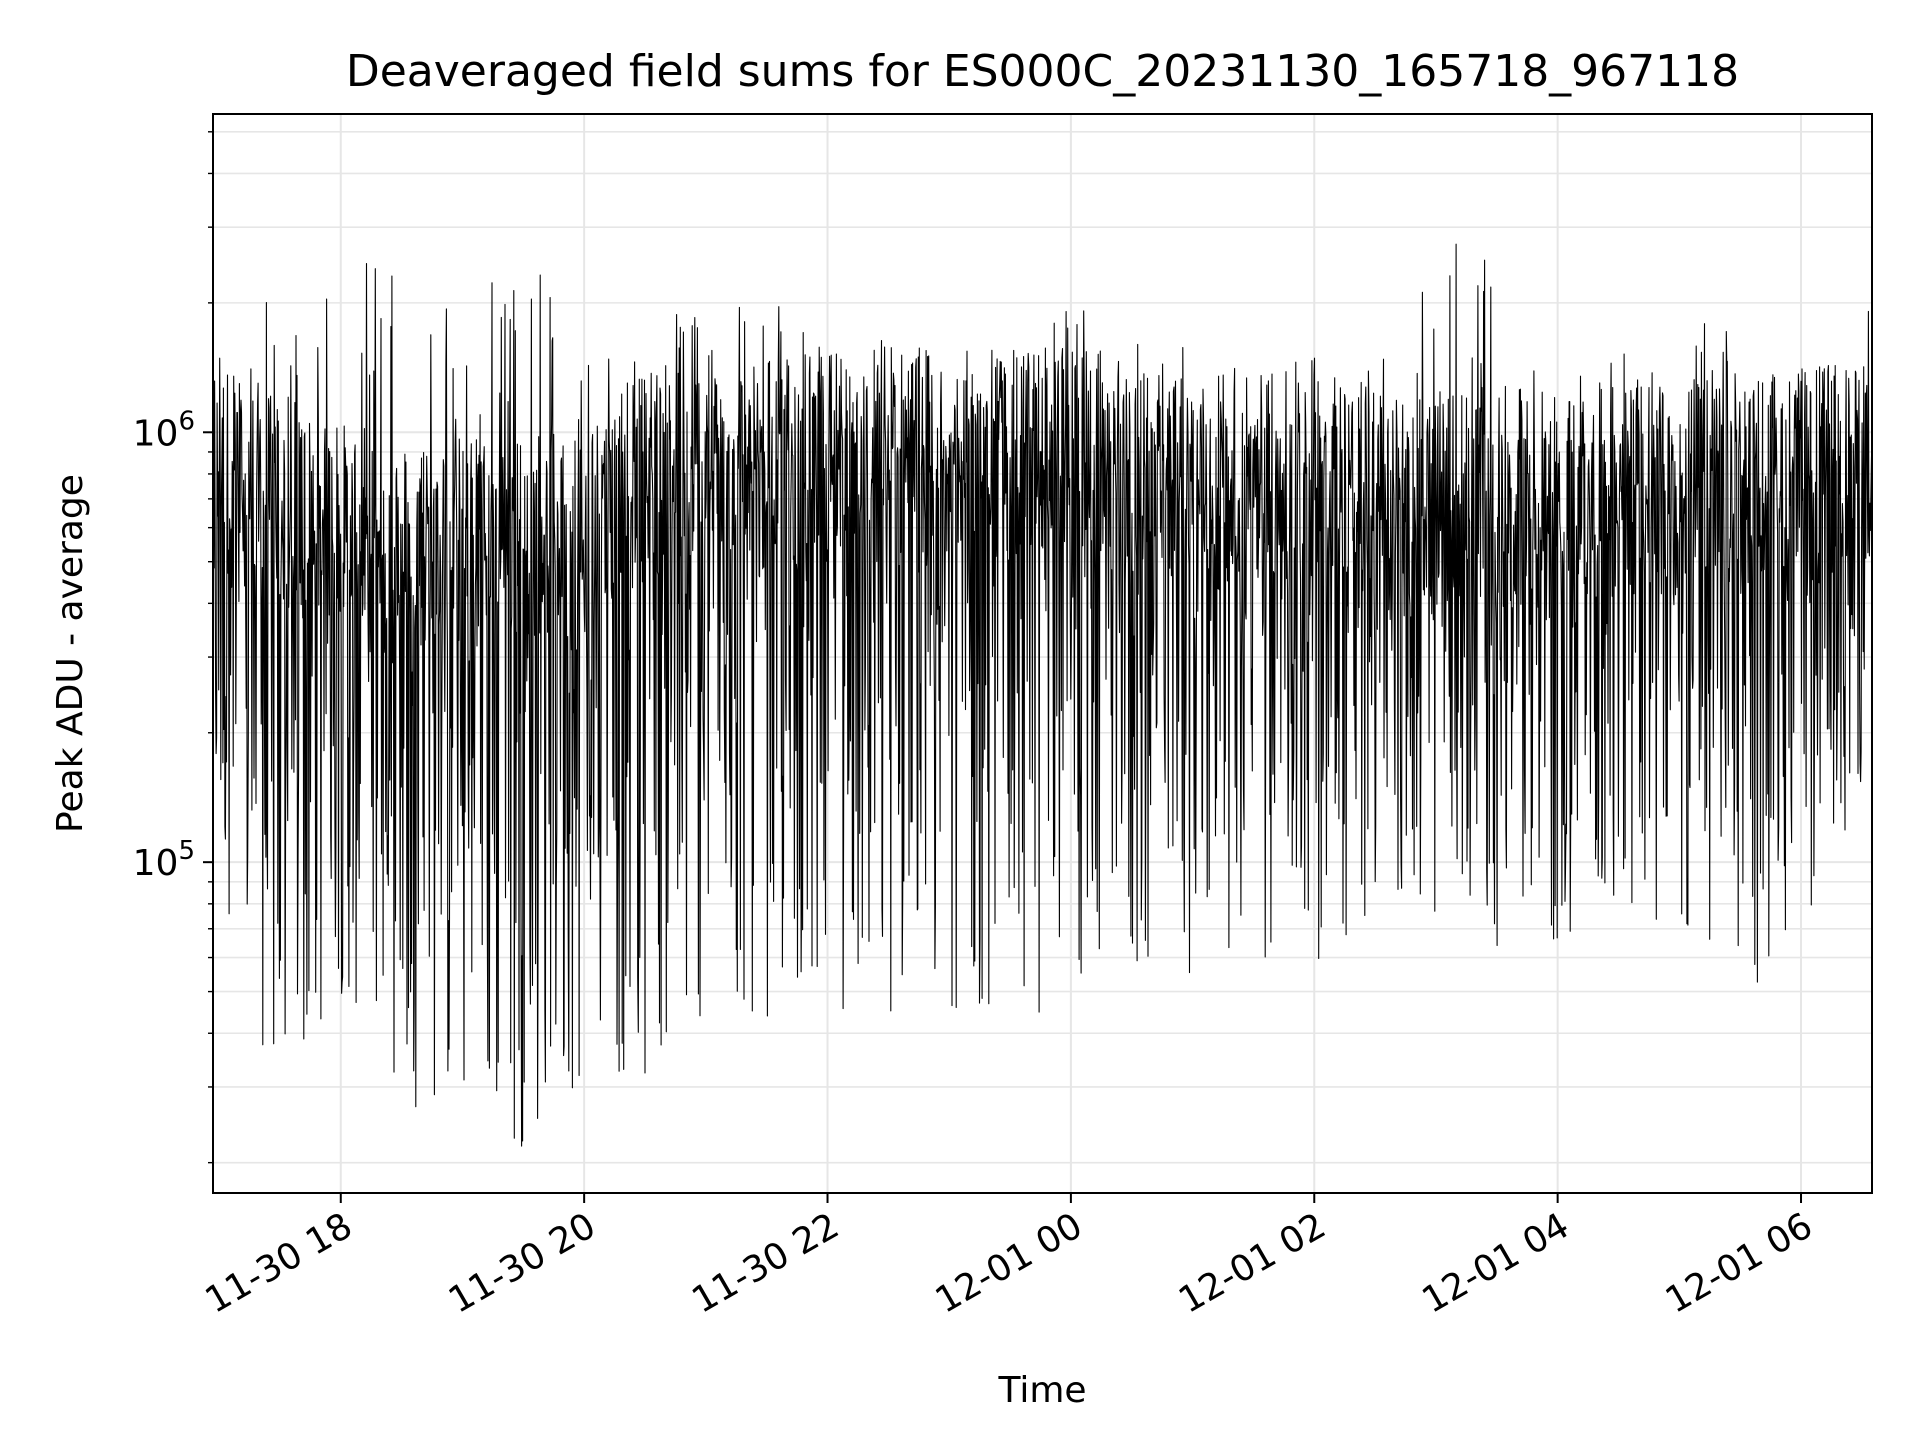 The height and width of the screenshot is (1440, 1920). Describe the element at coordinates (70, 653) in the screenshot. I see `y-axis-label: Peak ADU - average` at that location.